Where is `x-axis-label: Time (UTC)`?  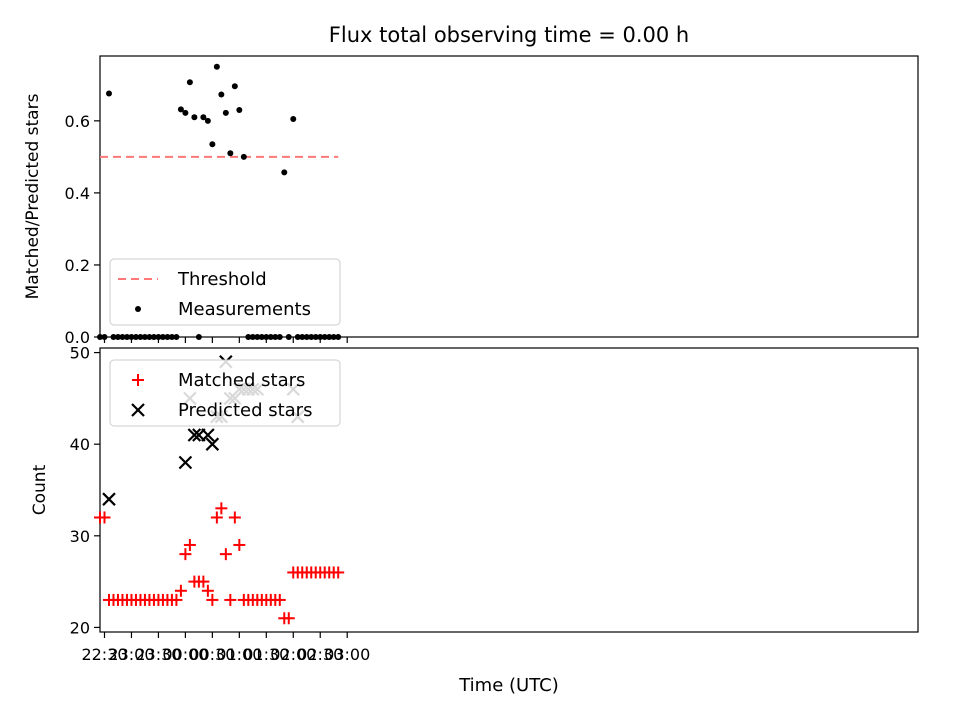 x-axis-label: Time (UTC) is located at coordinates (508, 685).